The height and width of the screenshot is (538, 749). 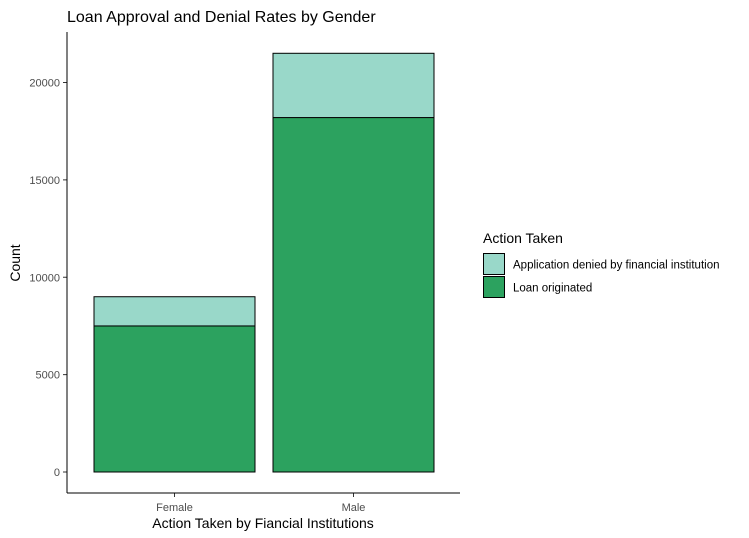 I want to click on y-tick-label: 15000, so click(x=44, y=181).